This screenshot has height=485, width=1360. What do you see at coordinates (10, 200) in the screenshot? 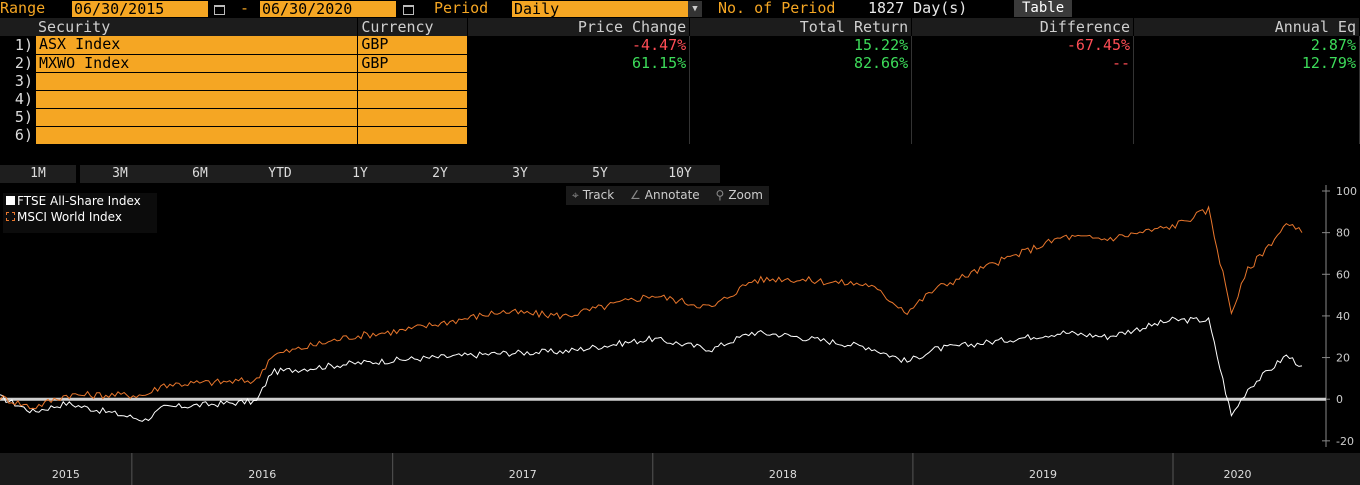
I see `legend-swatch-ftse` at bounding box center [10, 200].